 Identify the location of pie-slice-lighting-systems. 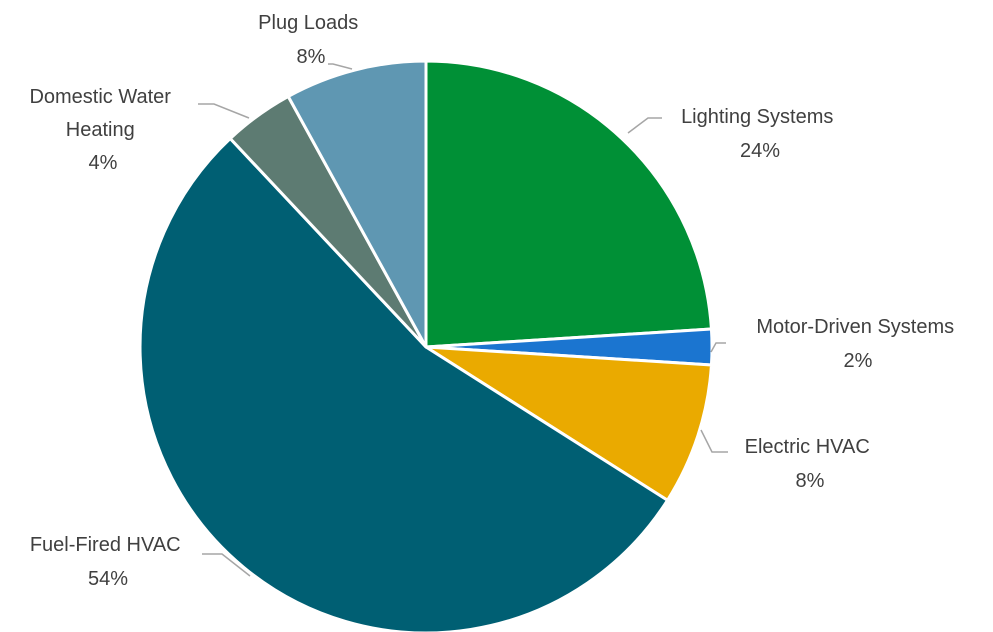
(568, 204).